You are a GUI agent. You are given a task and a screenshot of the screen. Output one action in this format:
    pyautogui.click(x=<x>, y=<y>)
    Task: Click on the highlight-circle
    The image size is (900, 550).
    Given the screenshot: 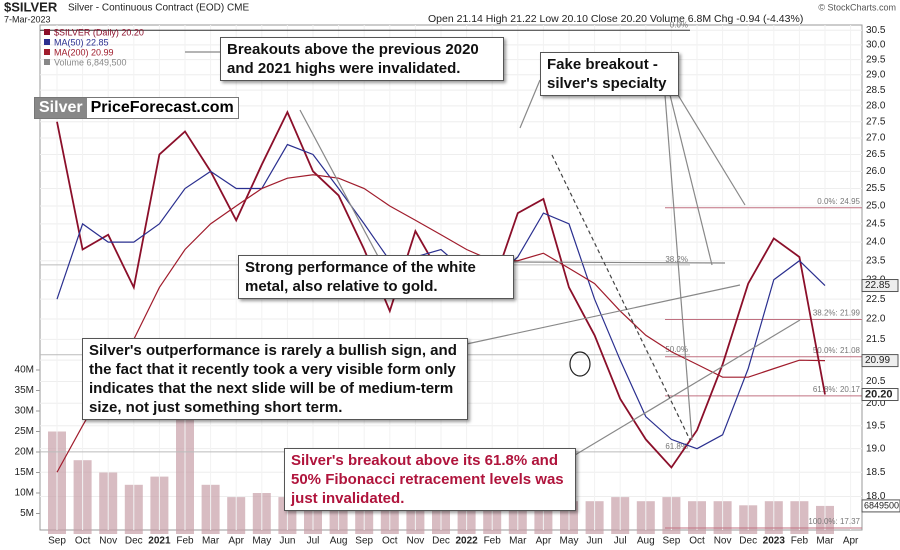 What is the action you would take?
    pyautogui.click(x=580, y=364)
    